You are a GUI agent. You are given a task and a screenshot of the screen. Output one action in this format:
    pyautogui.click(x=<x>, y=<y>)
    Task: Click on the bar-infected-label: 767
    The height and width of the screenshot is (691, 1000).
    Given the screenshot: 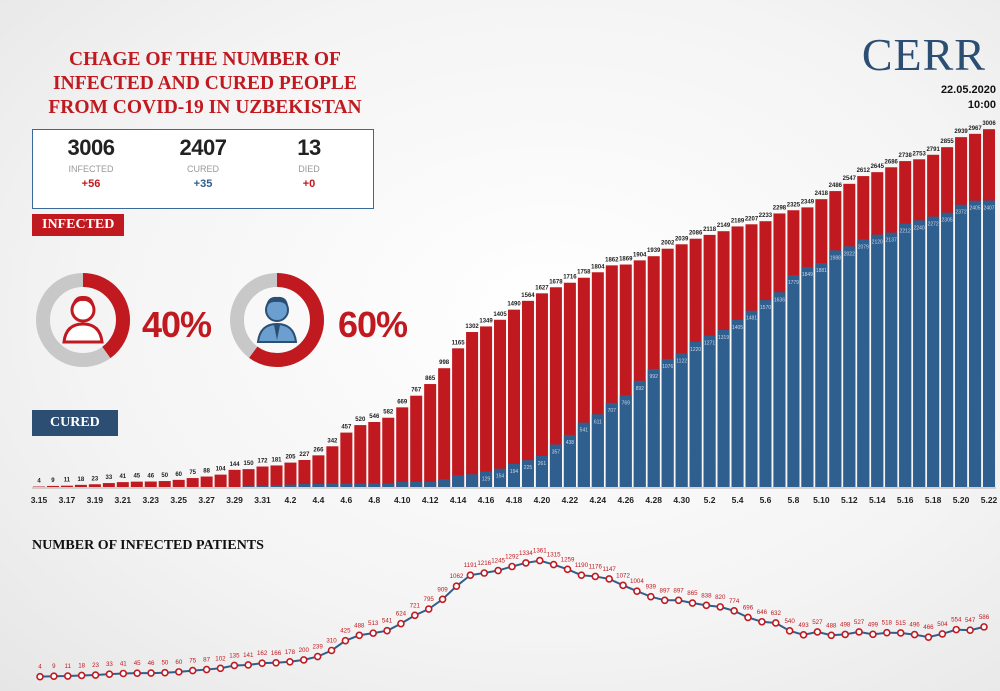 What is the action you would take?
    pyautogui.click(x=416, y=391)
    